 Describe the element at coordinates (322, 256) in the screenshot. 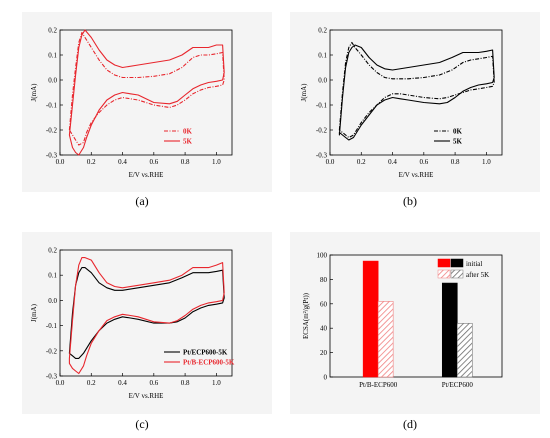

I see `y-tick-label: 100` at that location.